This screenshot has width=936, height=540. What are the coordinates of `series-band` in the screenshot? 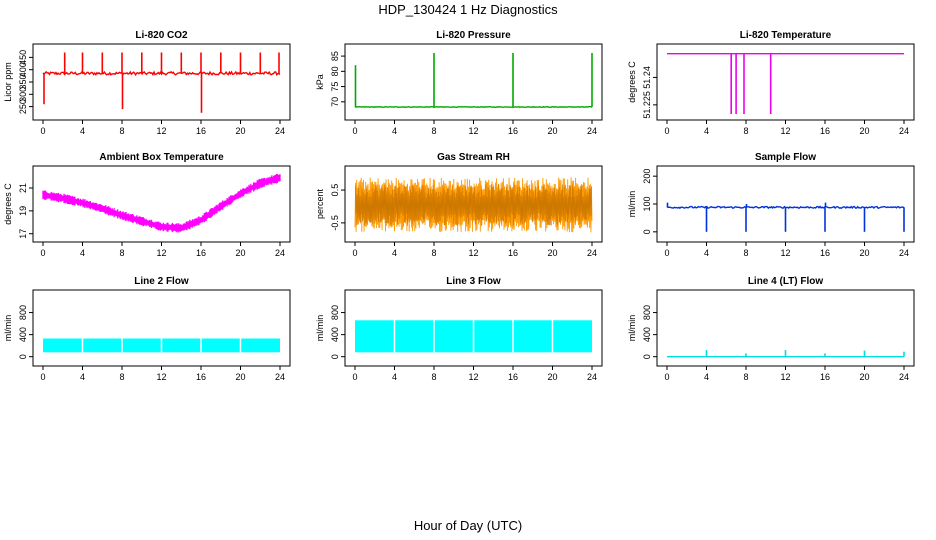 It's located at (161, 203).